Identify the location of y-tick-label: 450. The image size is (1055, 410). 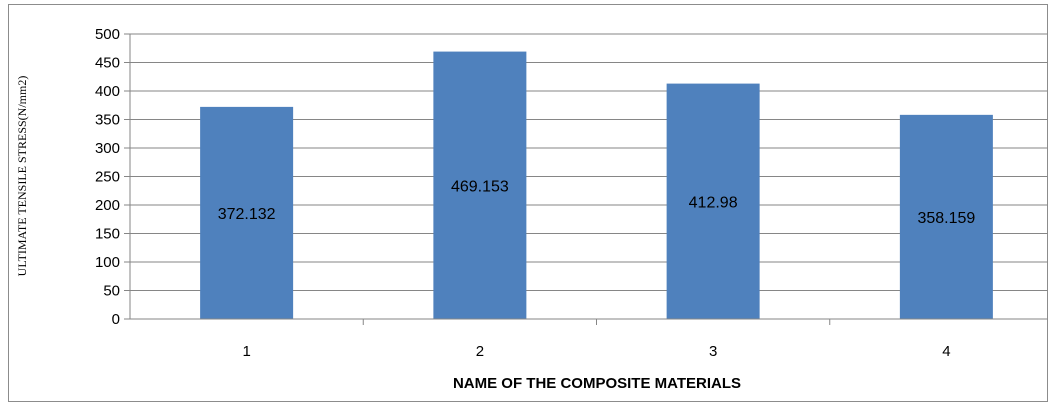
(107, 63).